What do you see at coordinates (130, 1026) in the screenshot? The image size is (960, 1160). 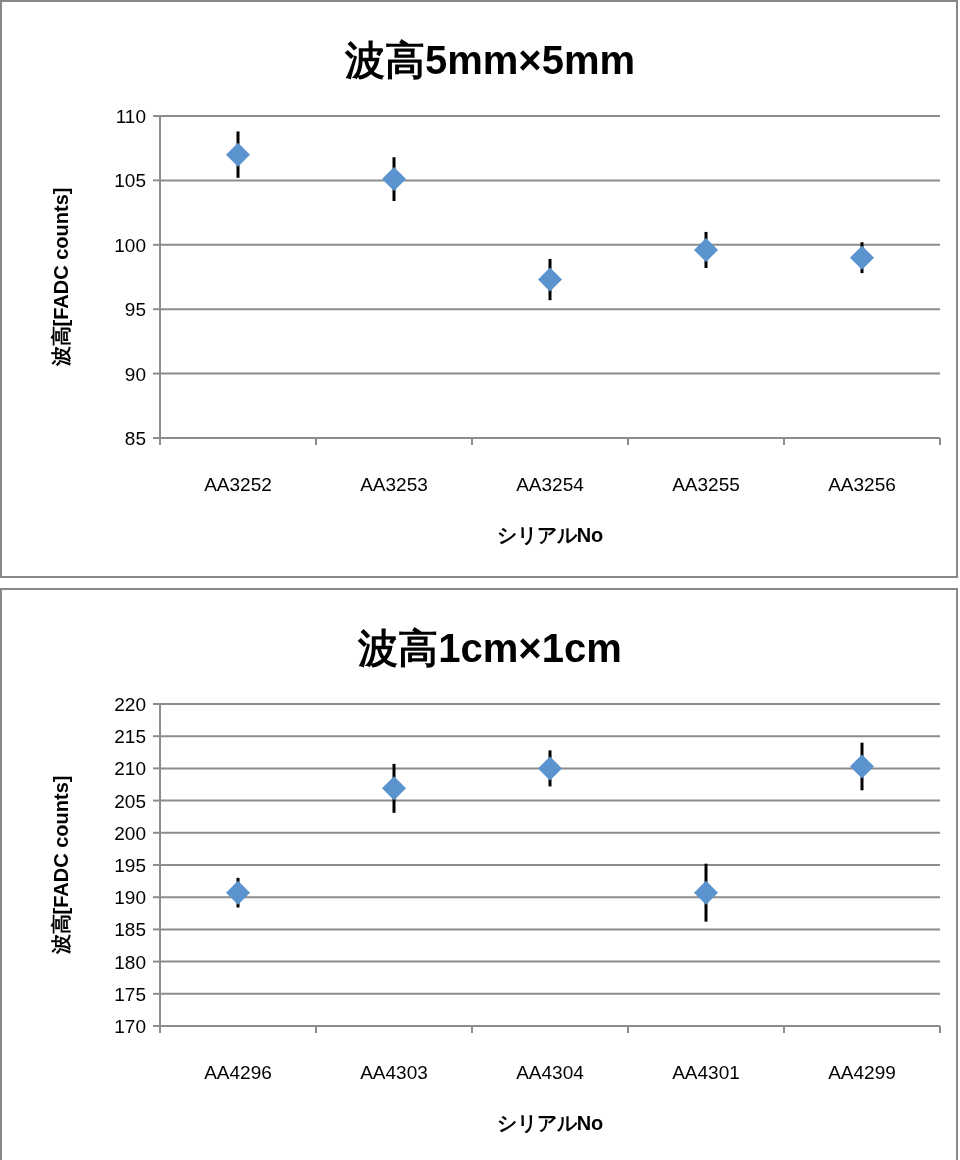 I see `y-tick-label: 170` at bounding box center [130, 1026].